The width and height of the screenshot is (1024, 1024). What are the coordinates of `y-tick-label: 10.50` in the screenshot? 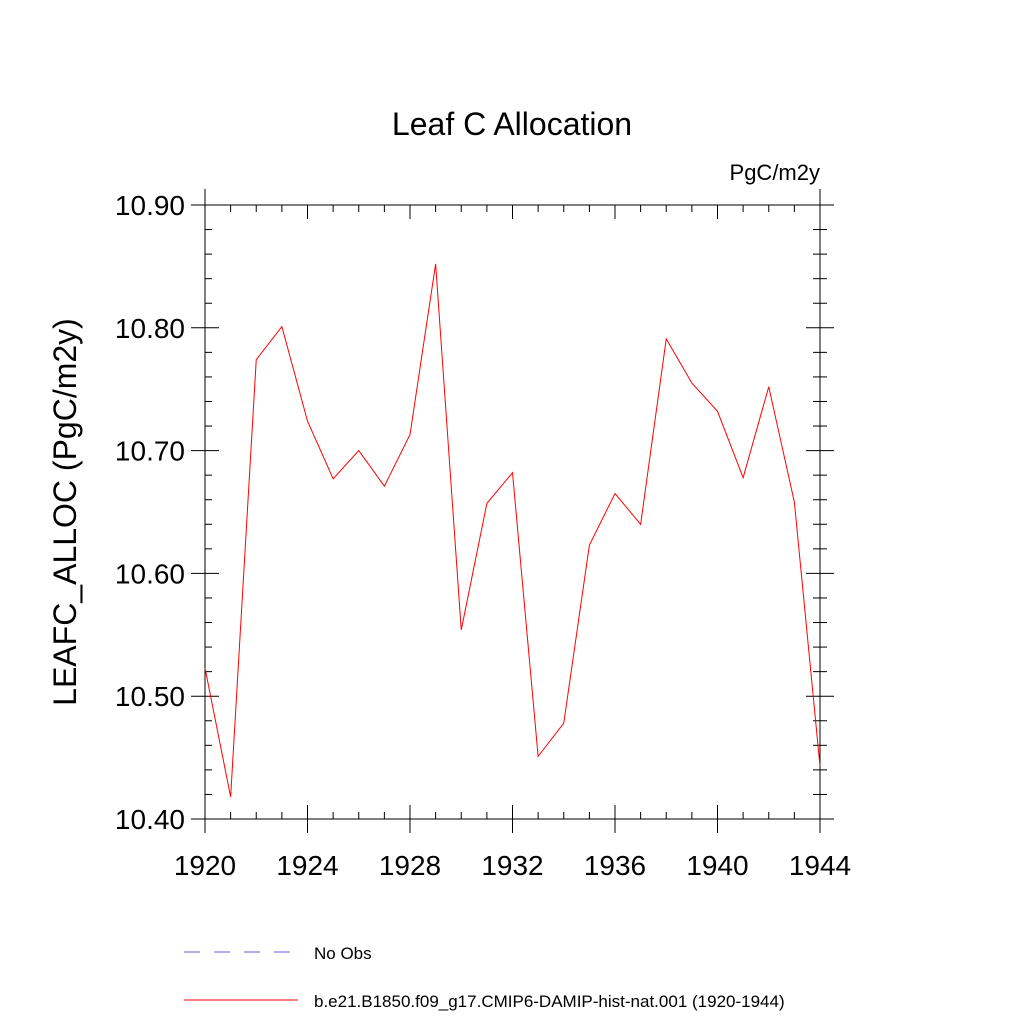 It's located at (150, 696).